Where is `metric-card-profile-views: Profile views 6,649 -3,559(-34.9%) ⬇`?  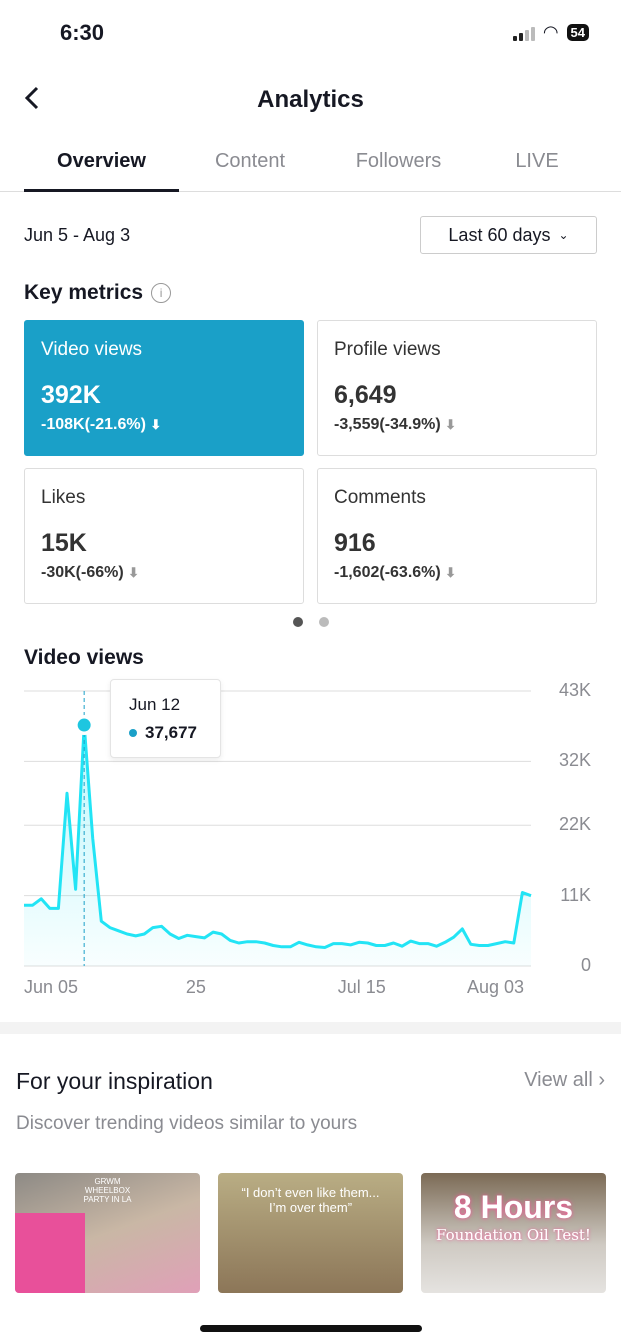
metric-card-profile-views: Profile views 6,649 -3,559(-34.9%) ⬇ is located at coordinates (457, 388).